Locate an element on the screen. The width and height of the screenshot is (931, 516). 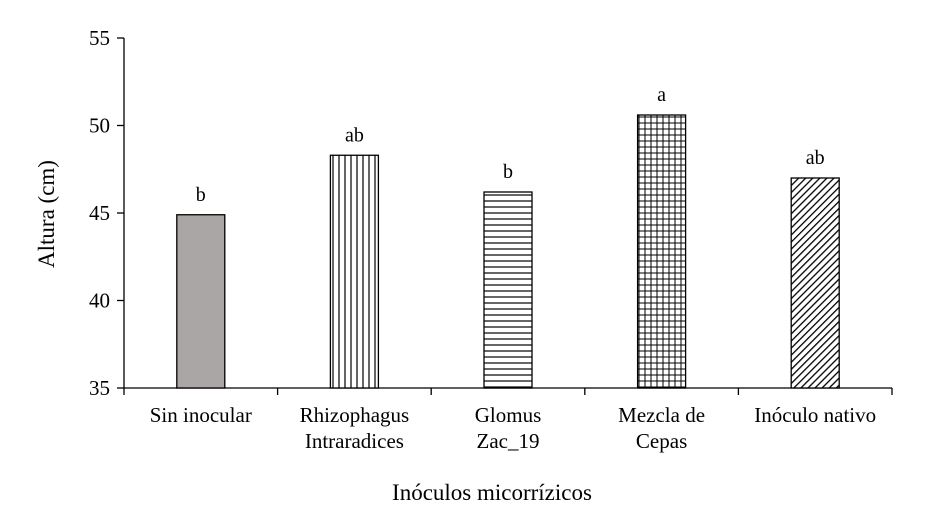
category-label-line: Mezcla de is located at coordinates (661, 415).